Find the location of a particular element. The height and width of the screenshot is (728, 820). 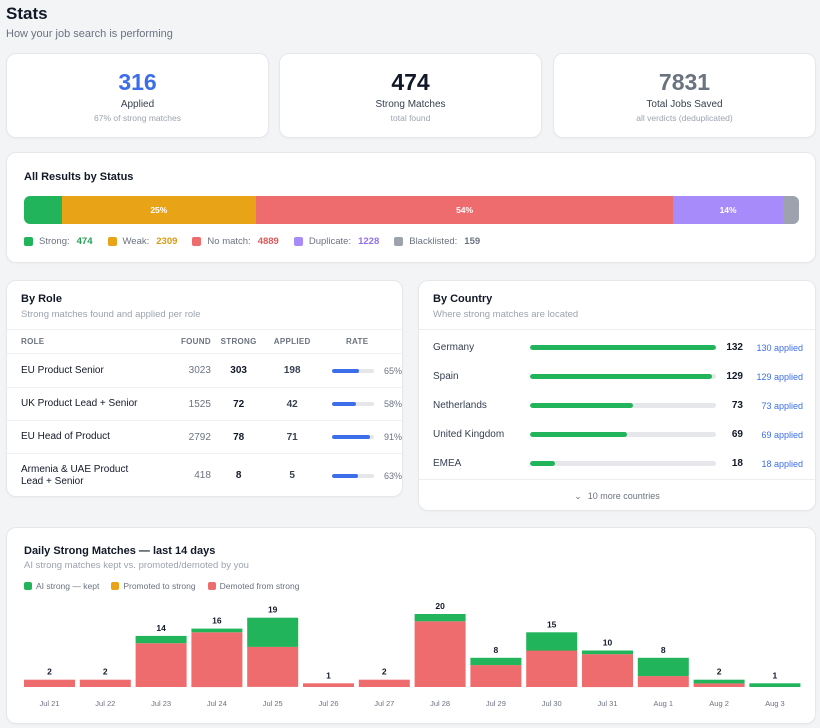

list-item: United Kingdom 69 69 applied is located at coordinates (618, 434).